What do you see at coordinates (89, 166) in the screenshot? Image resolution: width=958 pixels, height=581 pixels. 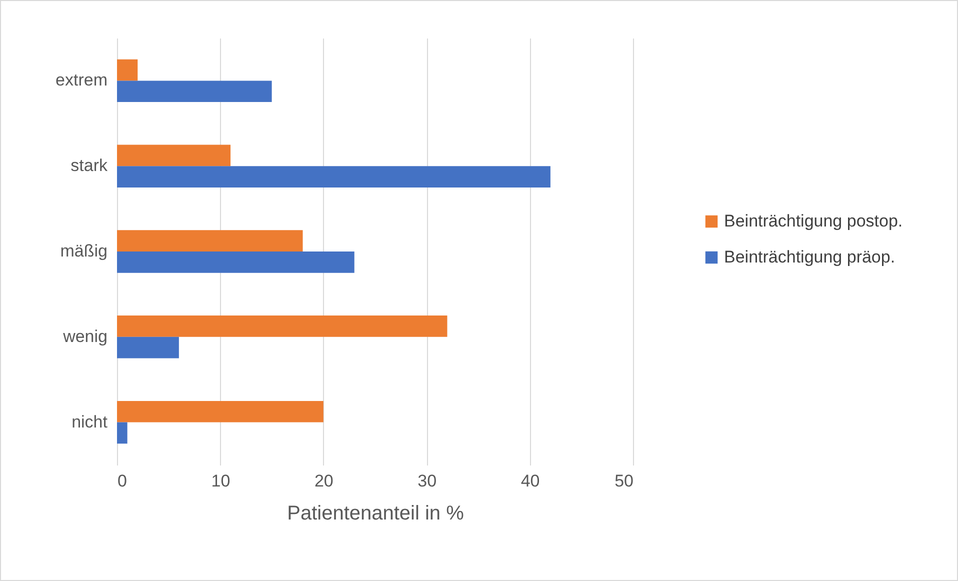 I see `y-tick-label: stark` at bounding box center [89, 166].